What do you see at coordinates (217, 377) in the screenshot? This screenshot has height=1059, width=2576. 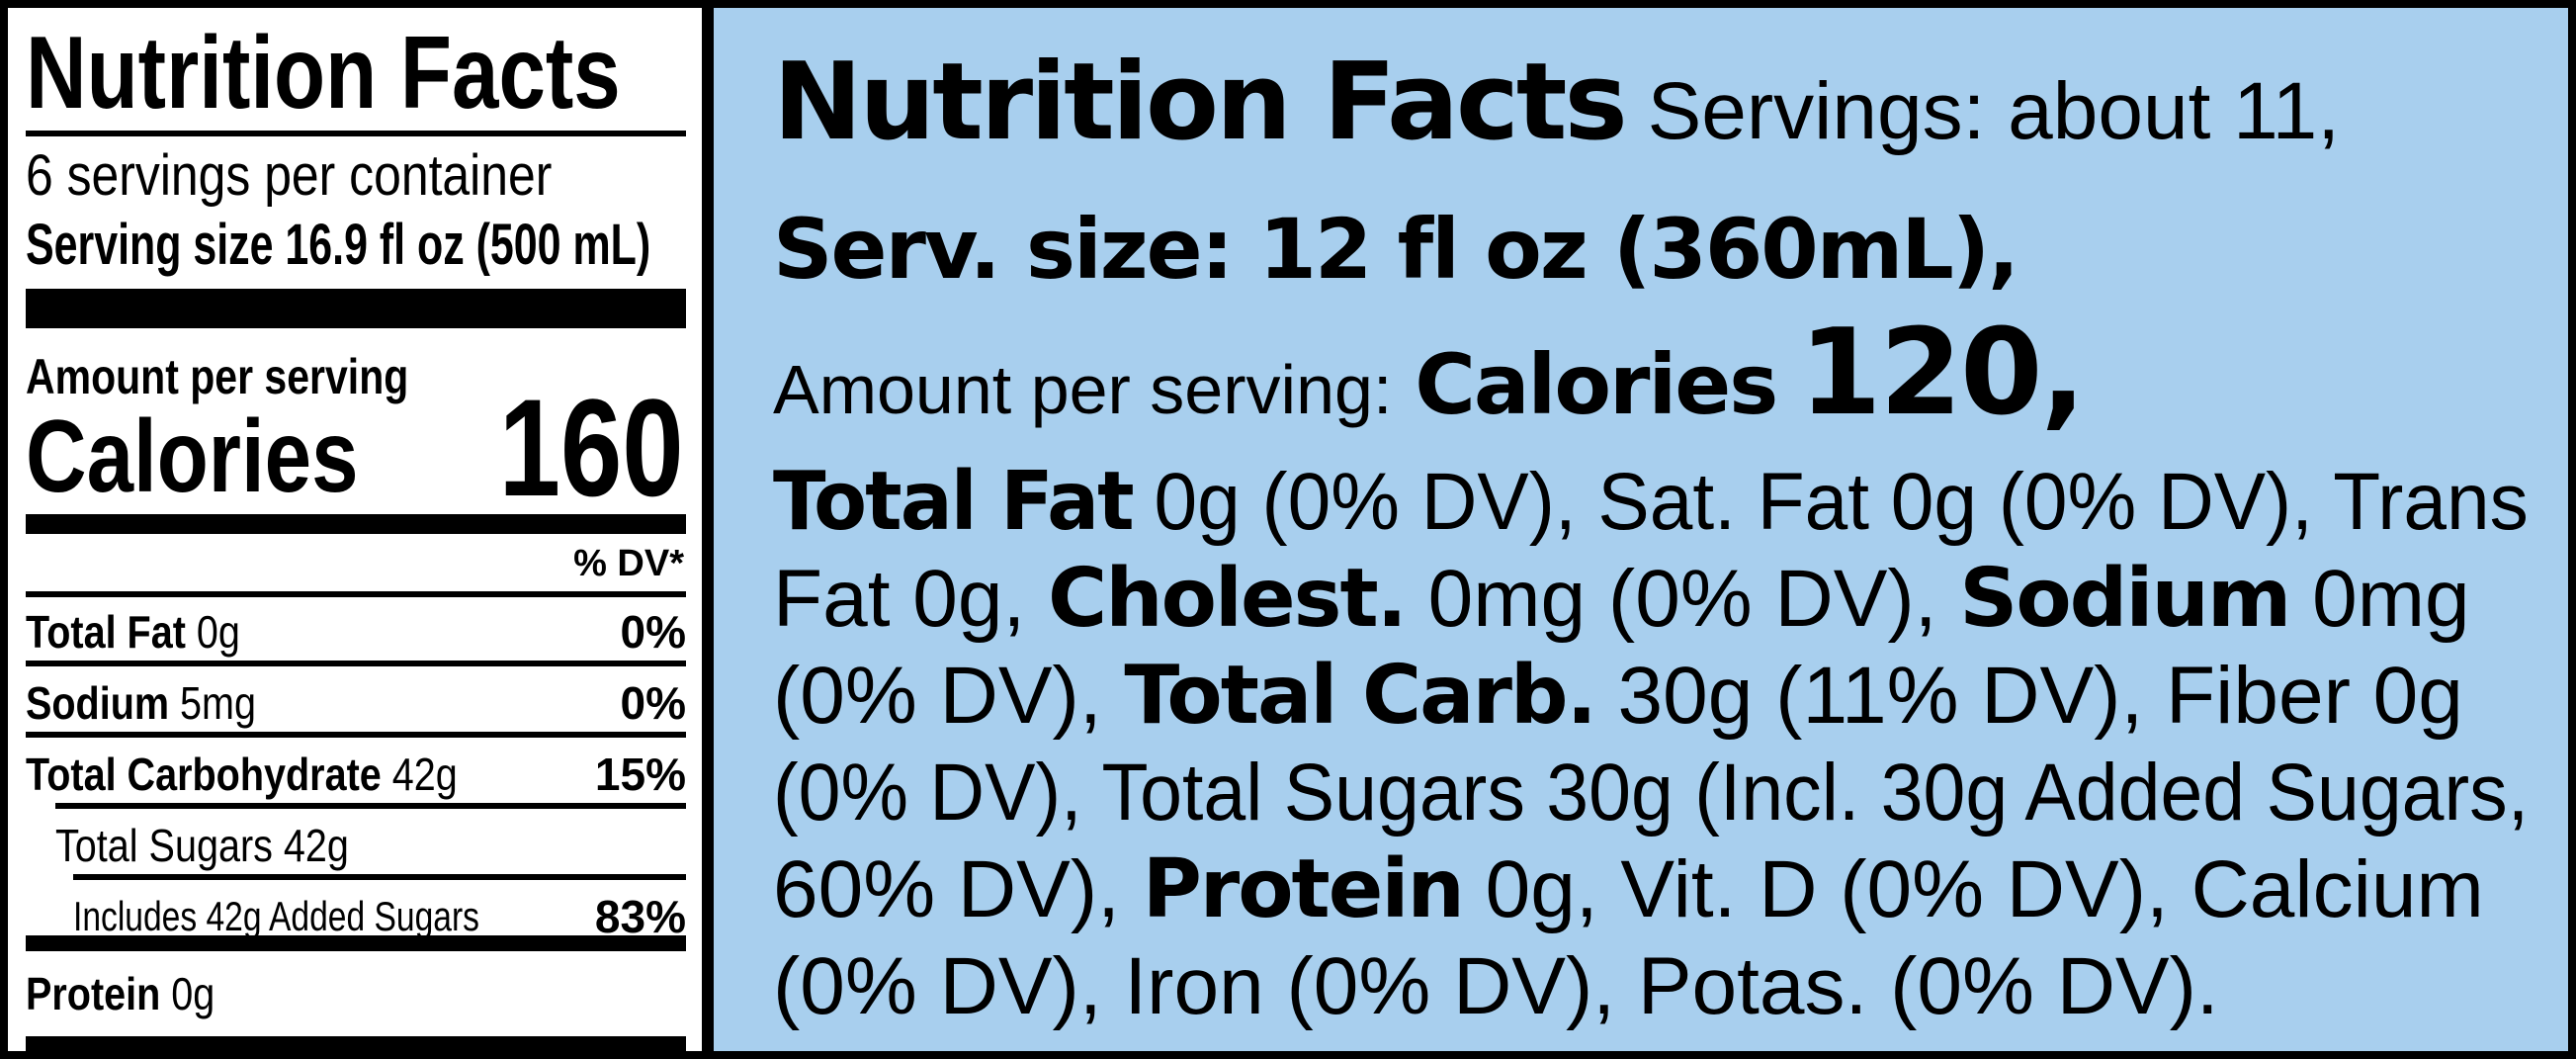 I see `amount-per-serving: Amount per serving` at bounding box center [217, 377].